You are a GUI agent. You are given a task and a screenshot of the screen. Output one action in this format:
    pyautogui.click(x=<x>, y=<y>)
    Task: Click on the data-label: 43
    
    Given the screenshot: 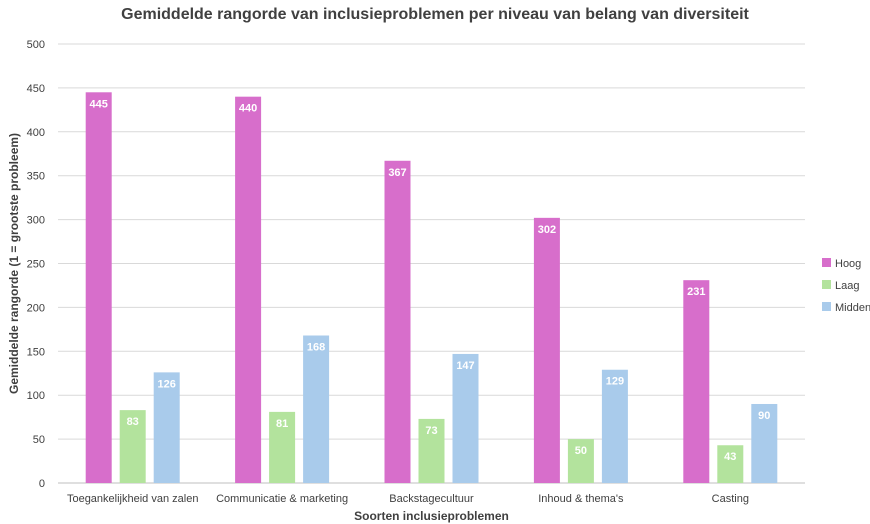 What is the action you would take?
    pyautogui.click(x=730, y=457)
    